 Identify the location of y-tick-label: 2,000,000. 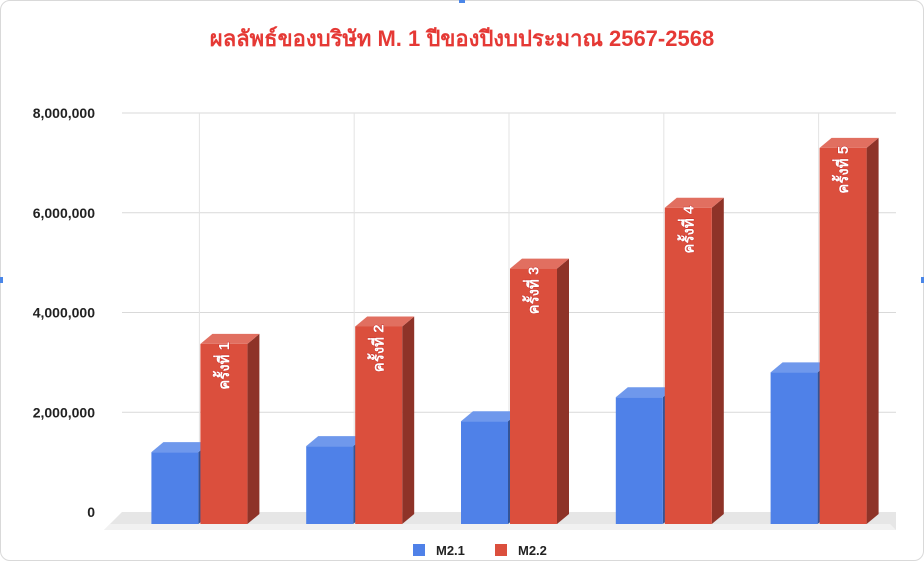
(64, 412).